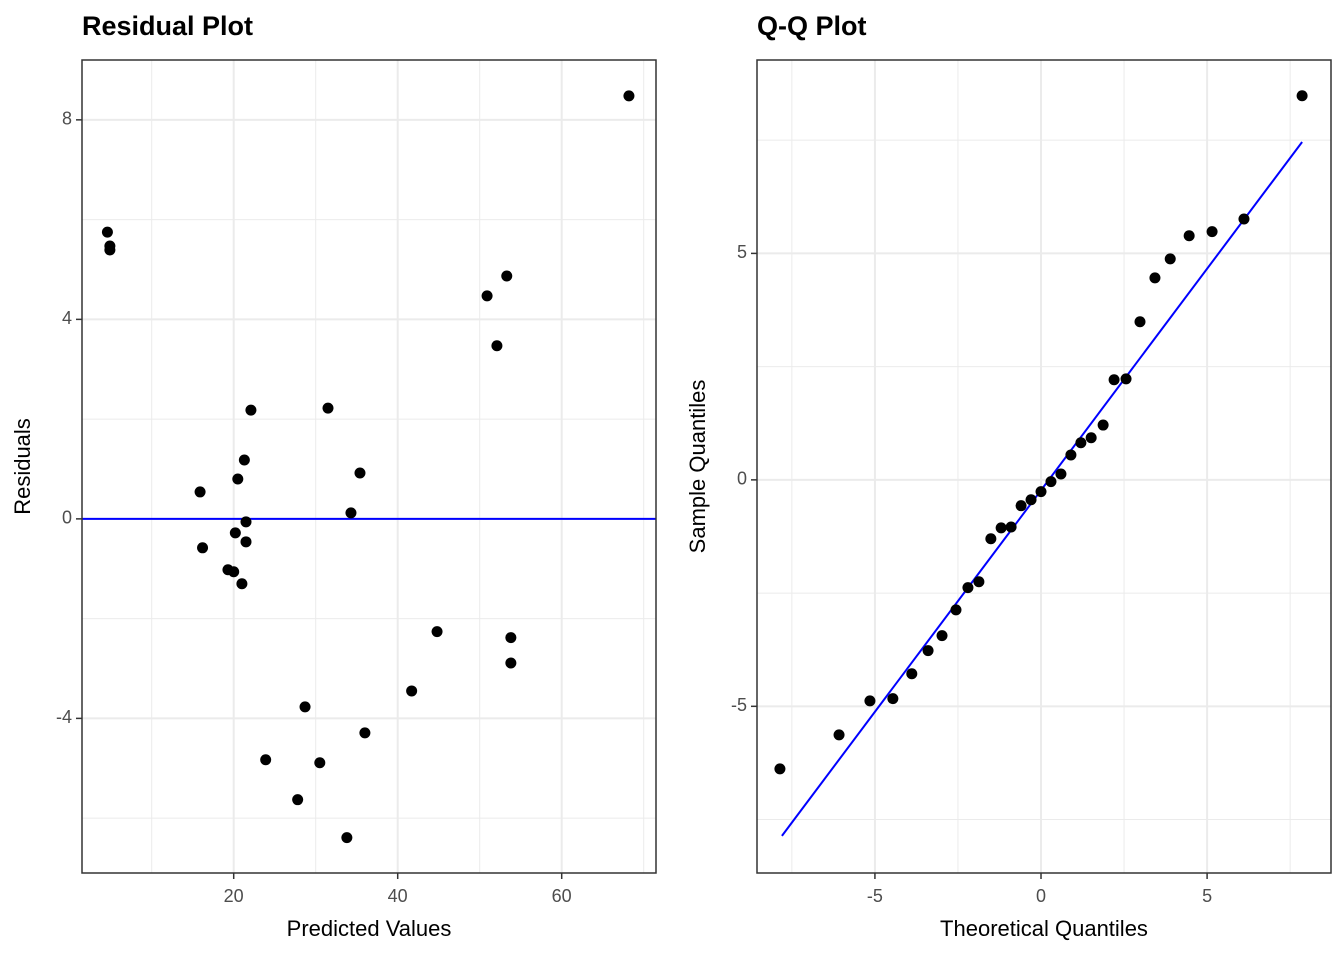  What do you see at coordinates (167, 26) in the screenshot?
I see `chart-title: Residual Plot` at bounding box center [167, 26].